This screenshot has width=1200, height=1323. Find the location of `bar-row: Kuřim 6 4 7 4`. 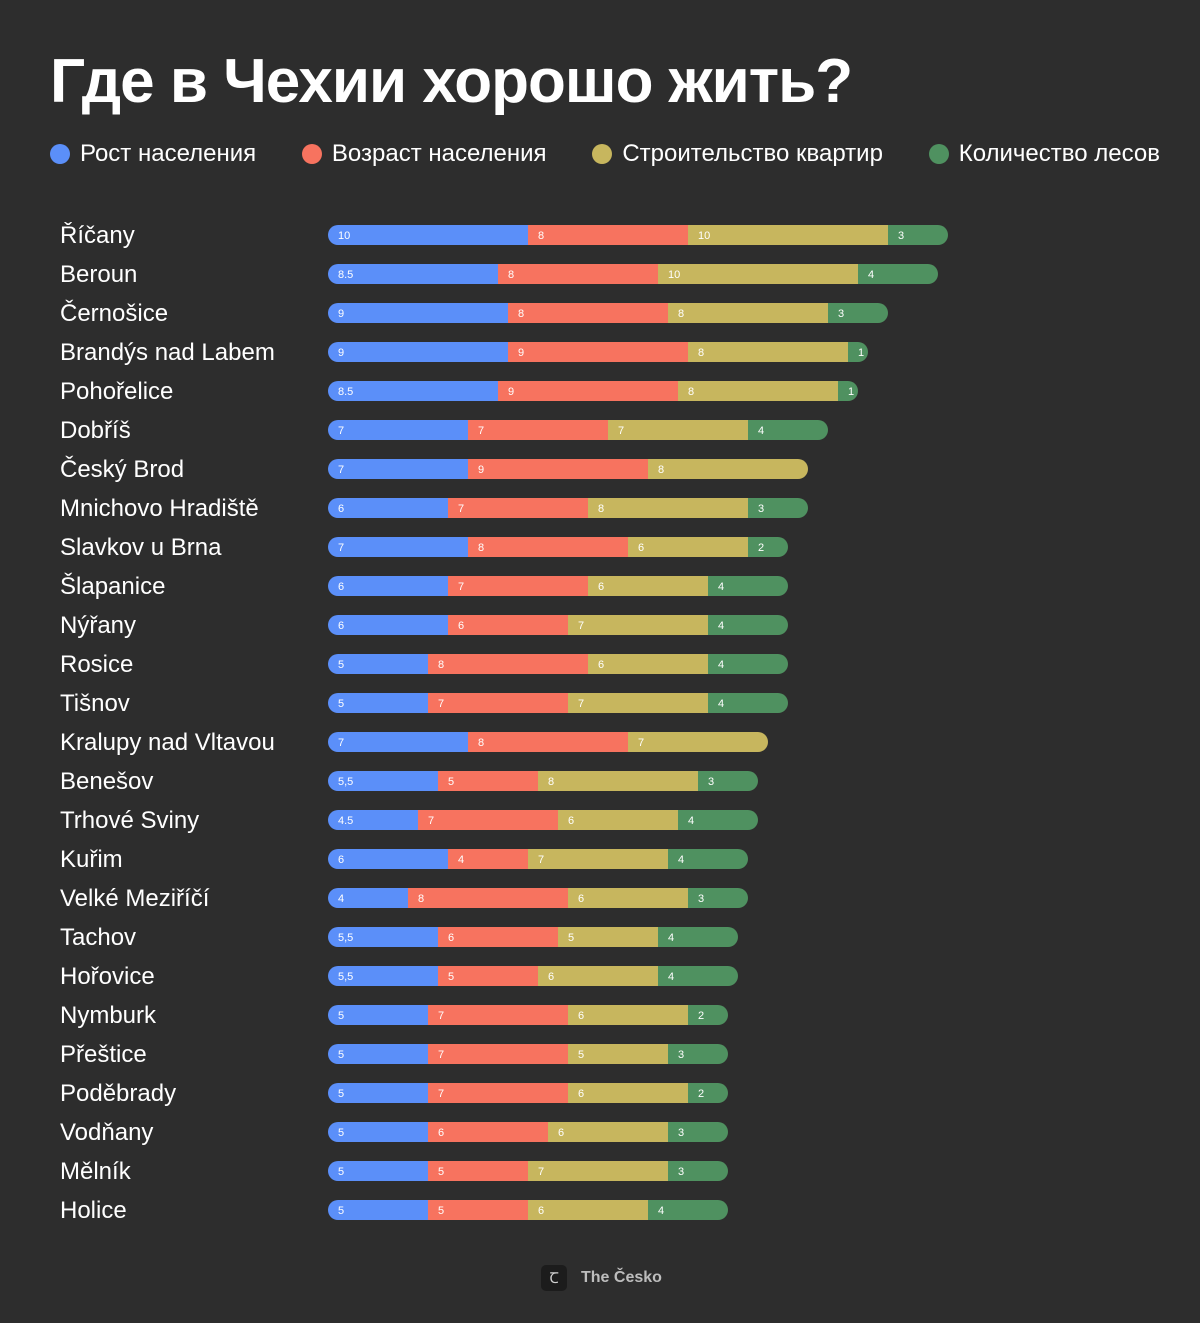

bar-row: Kuřim 6 4 7 4 is located at coordinates (404, 859).